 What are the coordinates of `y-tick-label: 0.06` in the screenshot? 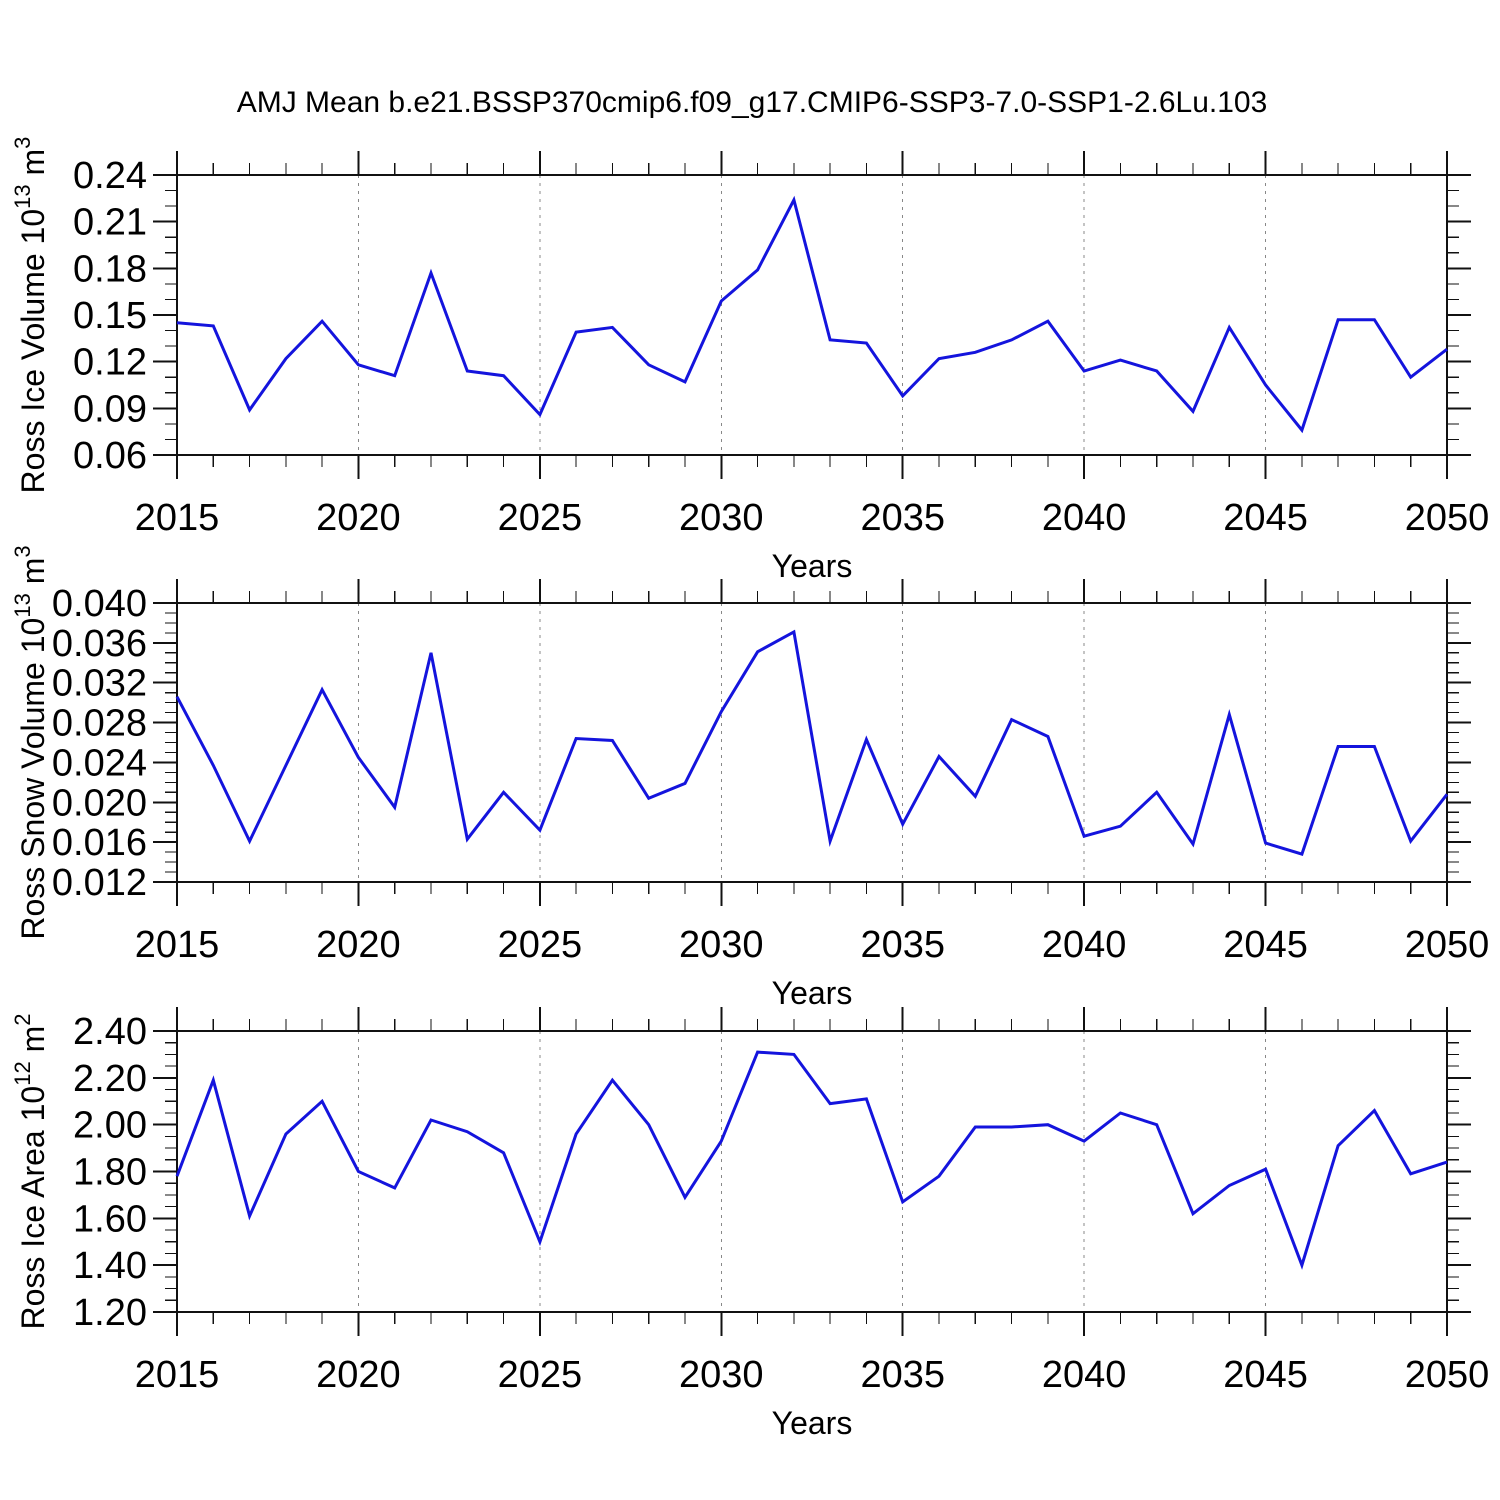 It's located at (110, 456).